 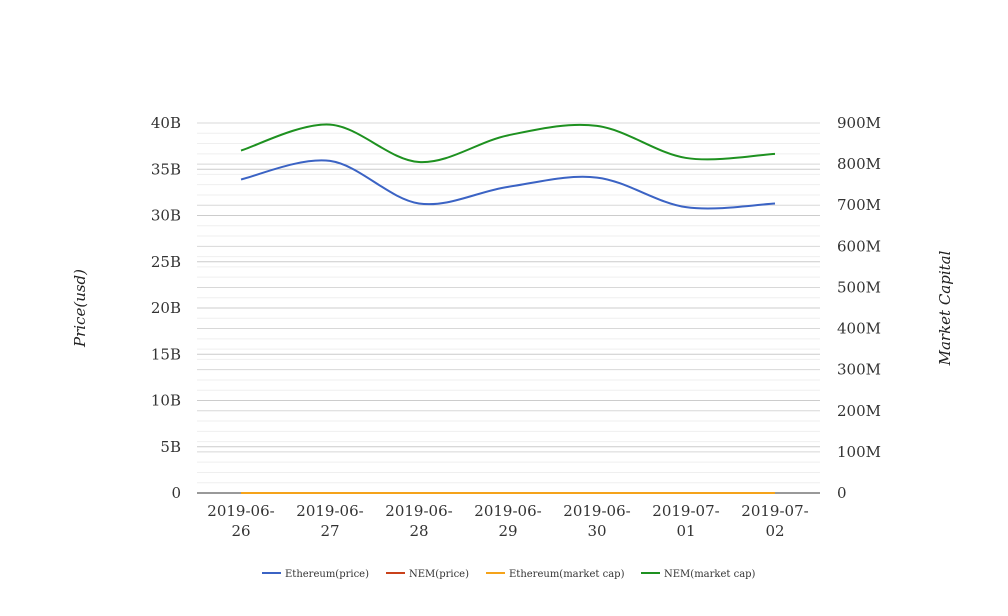 What do you see at coordinates (842, 493) in the screenshot?
I see `right-tick-label: 0` at bounding box center [842, 493].